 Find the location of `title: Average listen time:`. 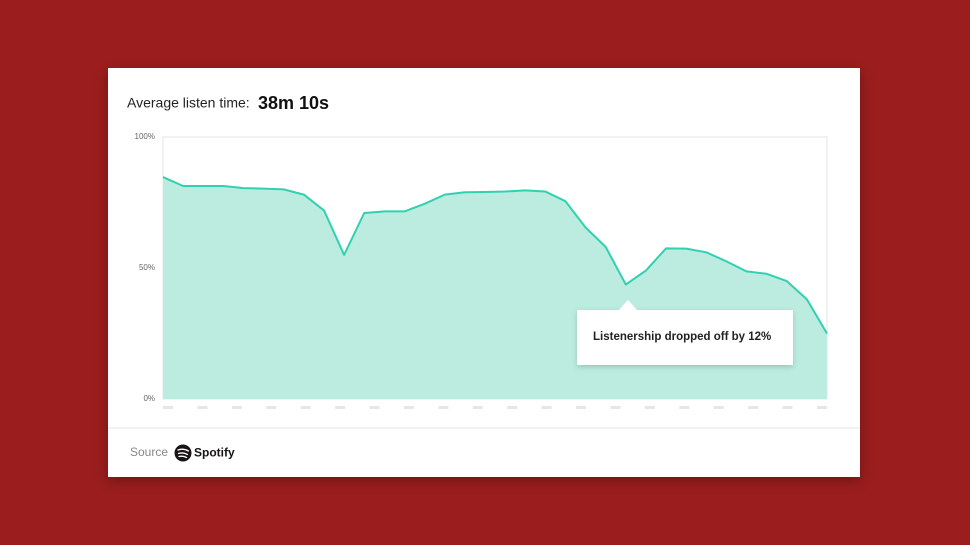

title: Average listen time: is located at coordinates (188, 103).